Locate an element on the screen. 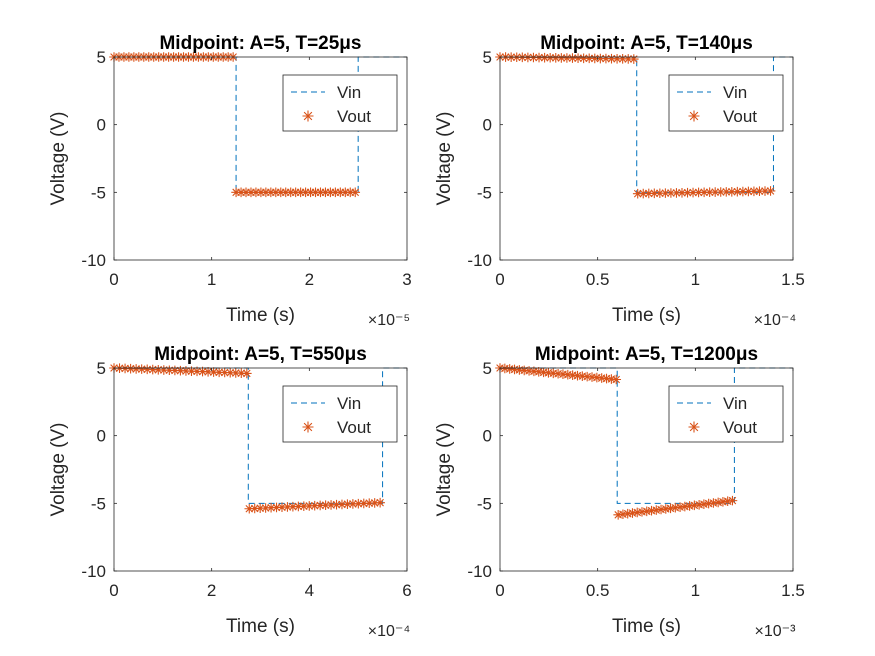  y-tick-label: -5 is located at coordinates (98, 503).